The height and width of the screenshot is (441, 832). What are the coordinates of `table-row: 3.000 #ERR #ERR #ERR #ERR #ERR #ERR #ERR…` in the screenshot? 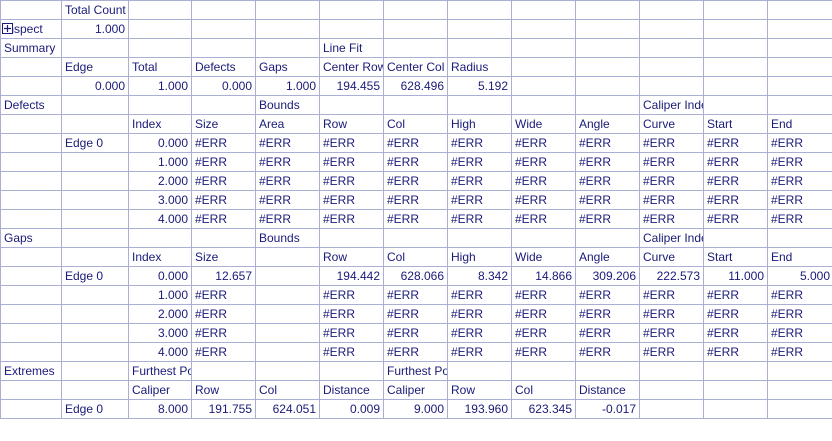 It's located at (416, 200).